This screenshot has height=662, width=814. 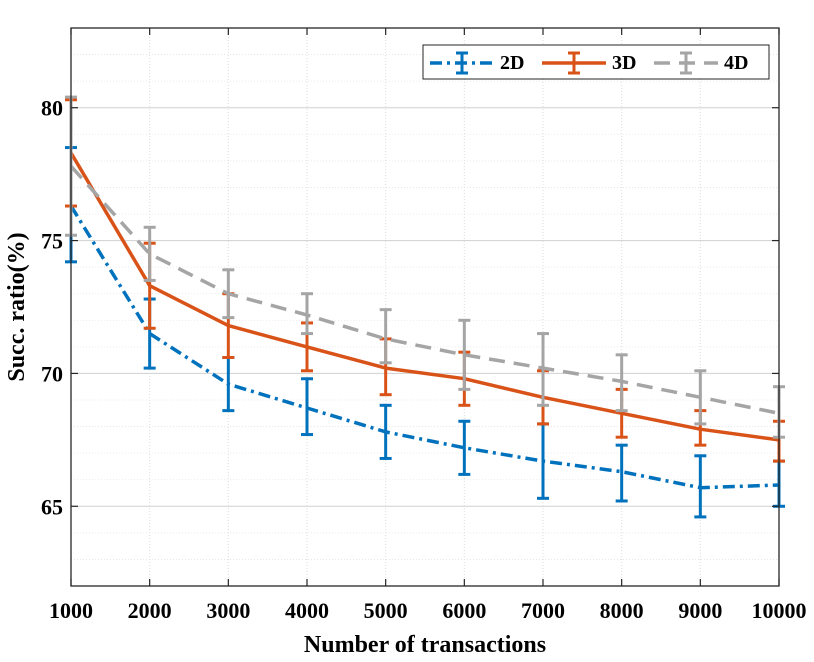 What do you see at coordinates (736, 63) in the screenshot?
I see `legend-label-4d: 4D` at bounding box center [736, 63].